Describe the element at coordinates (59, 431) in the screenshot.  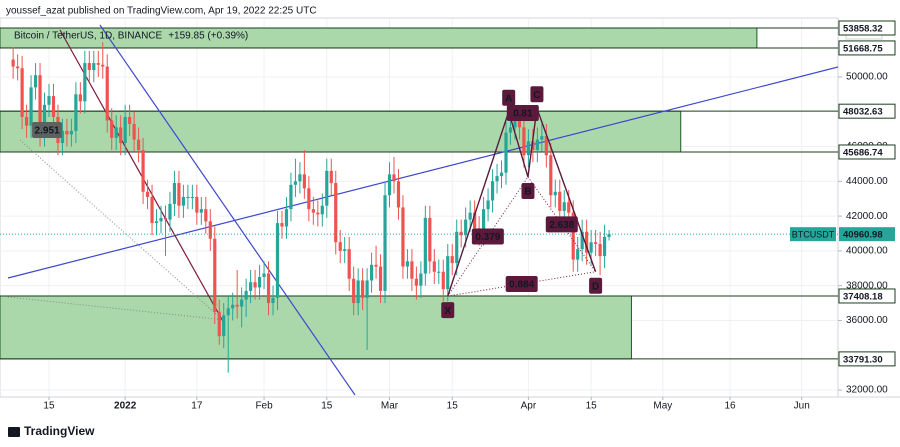
I see `footer: TradingView` at that location.